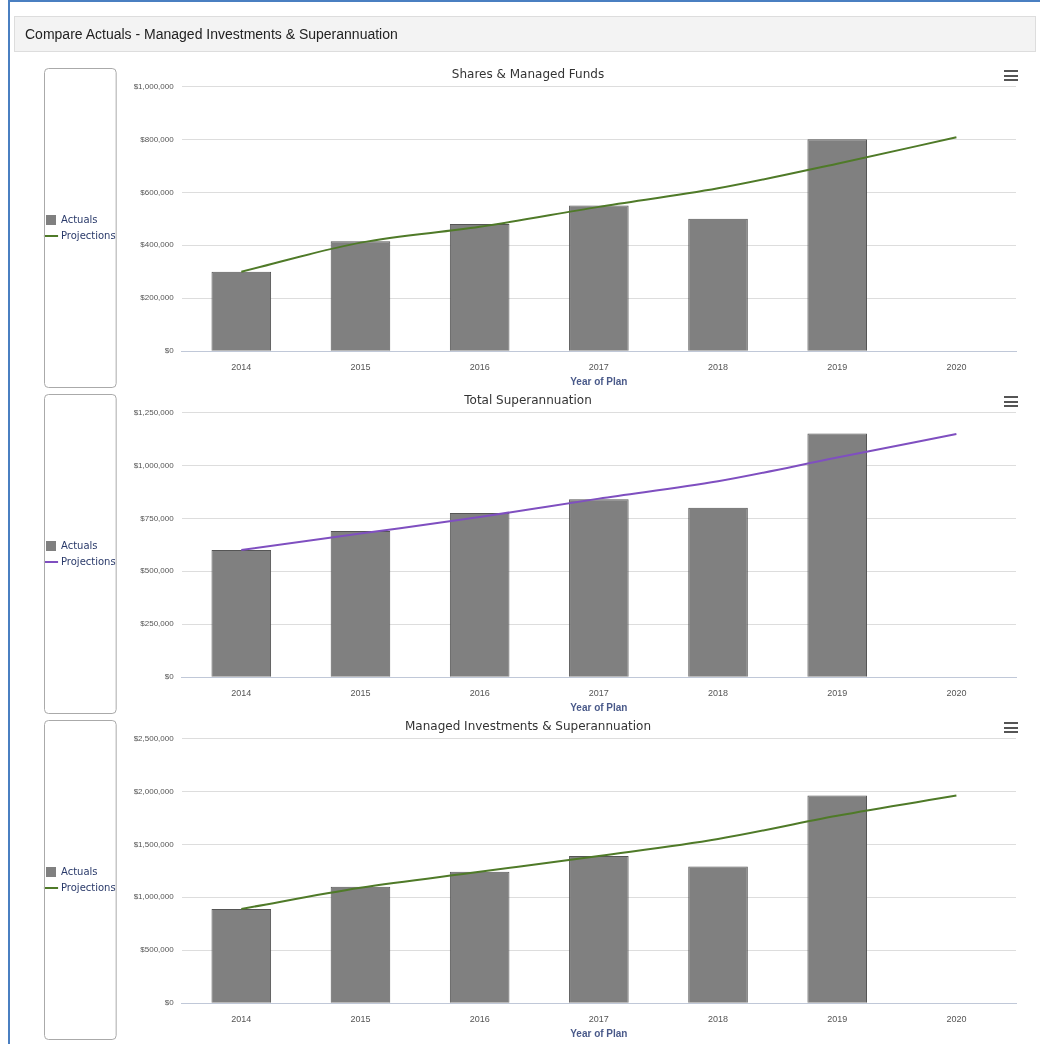 This screenshot has width=1041, height=1044. Describe the element at coordinates (154, 791) in the screenshot. I see `y-tick-label: $2,000,000` at that location.